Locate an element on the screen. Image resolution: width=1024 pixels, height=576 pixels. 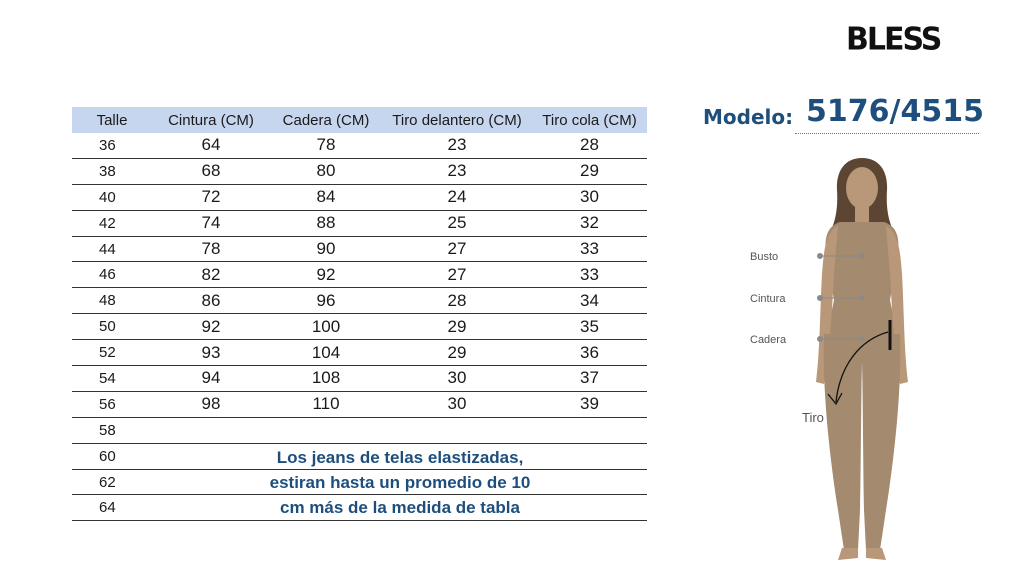
header-talle: Talle is located at coordinates (112, 120).